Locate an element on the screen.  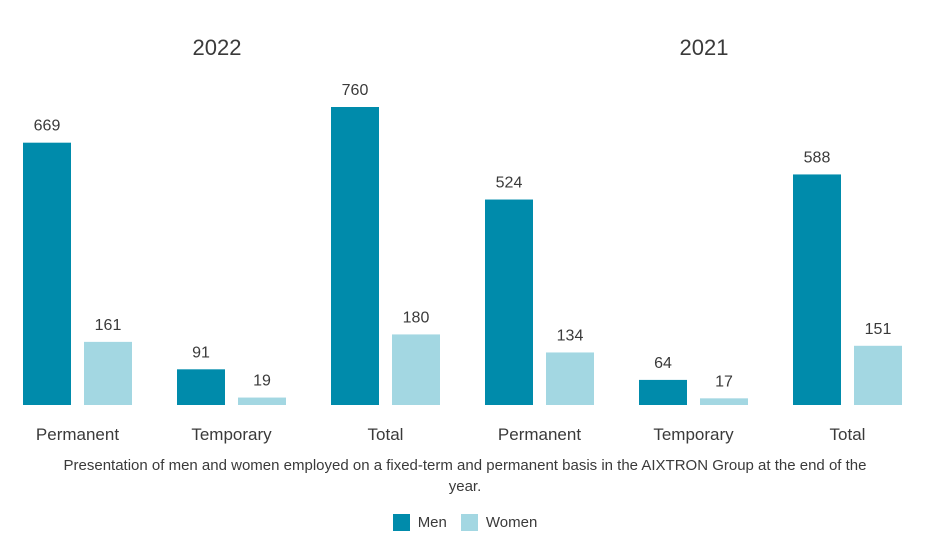
data-label-women-2022-temporary: 19 is located at coordinates (262, 381).